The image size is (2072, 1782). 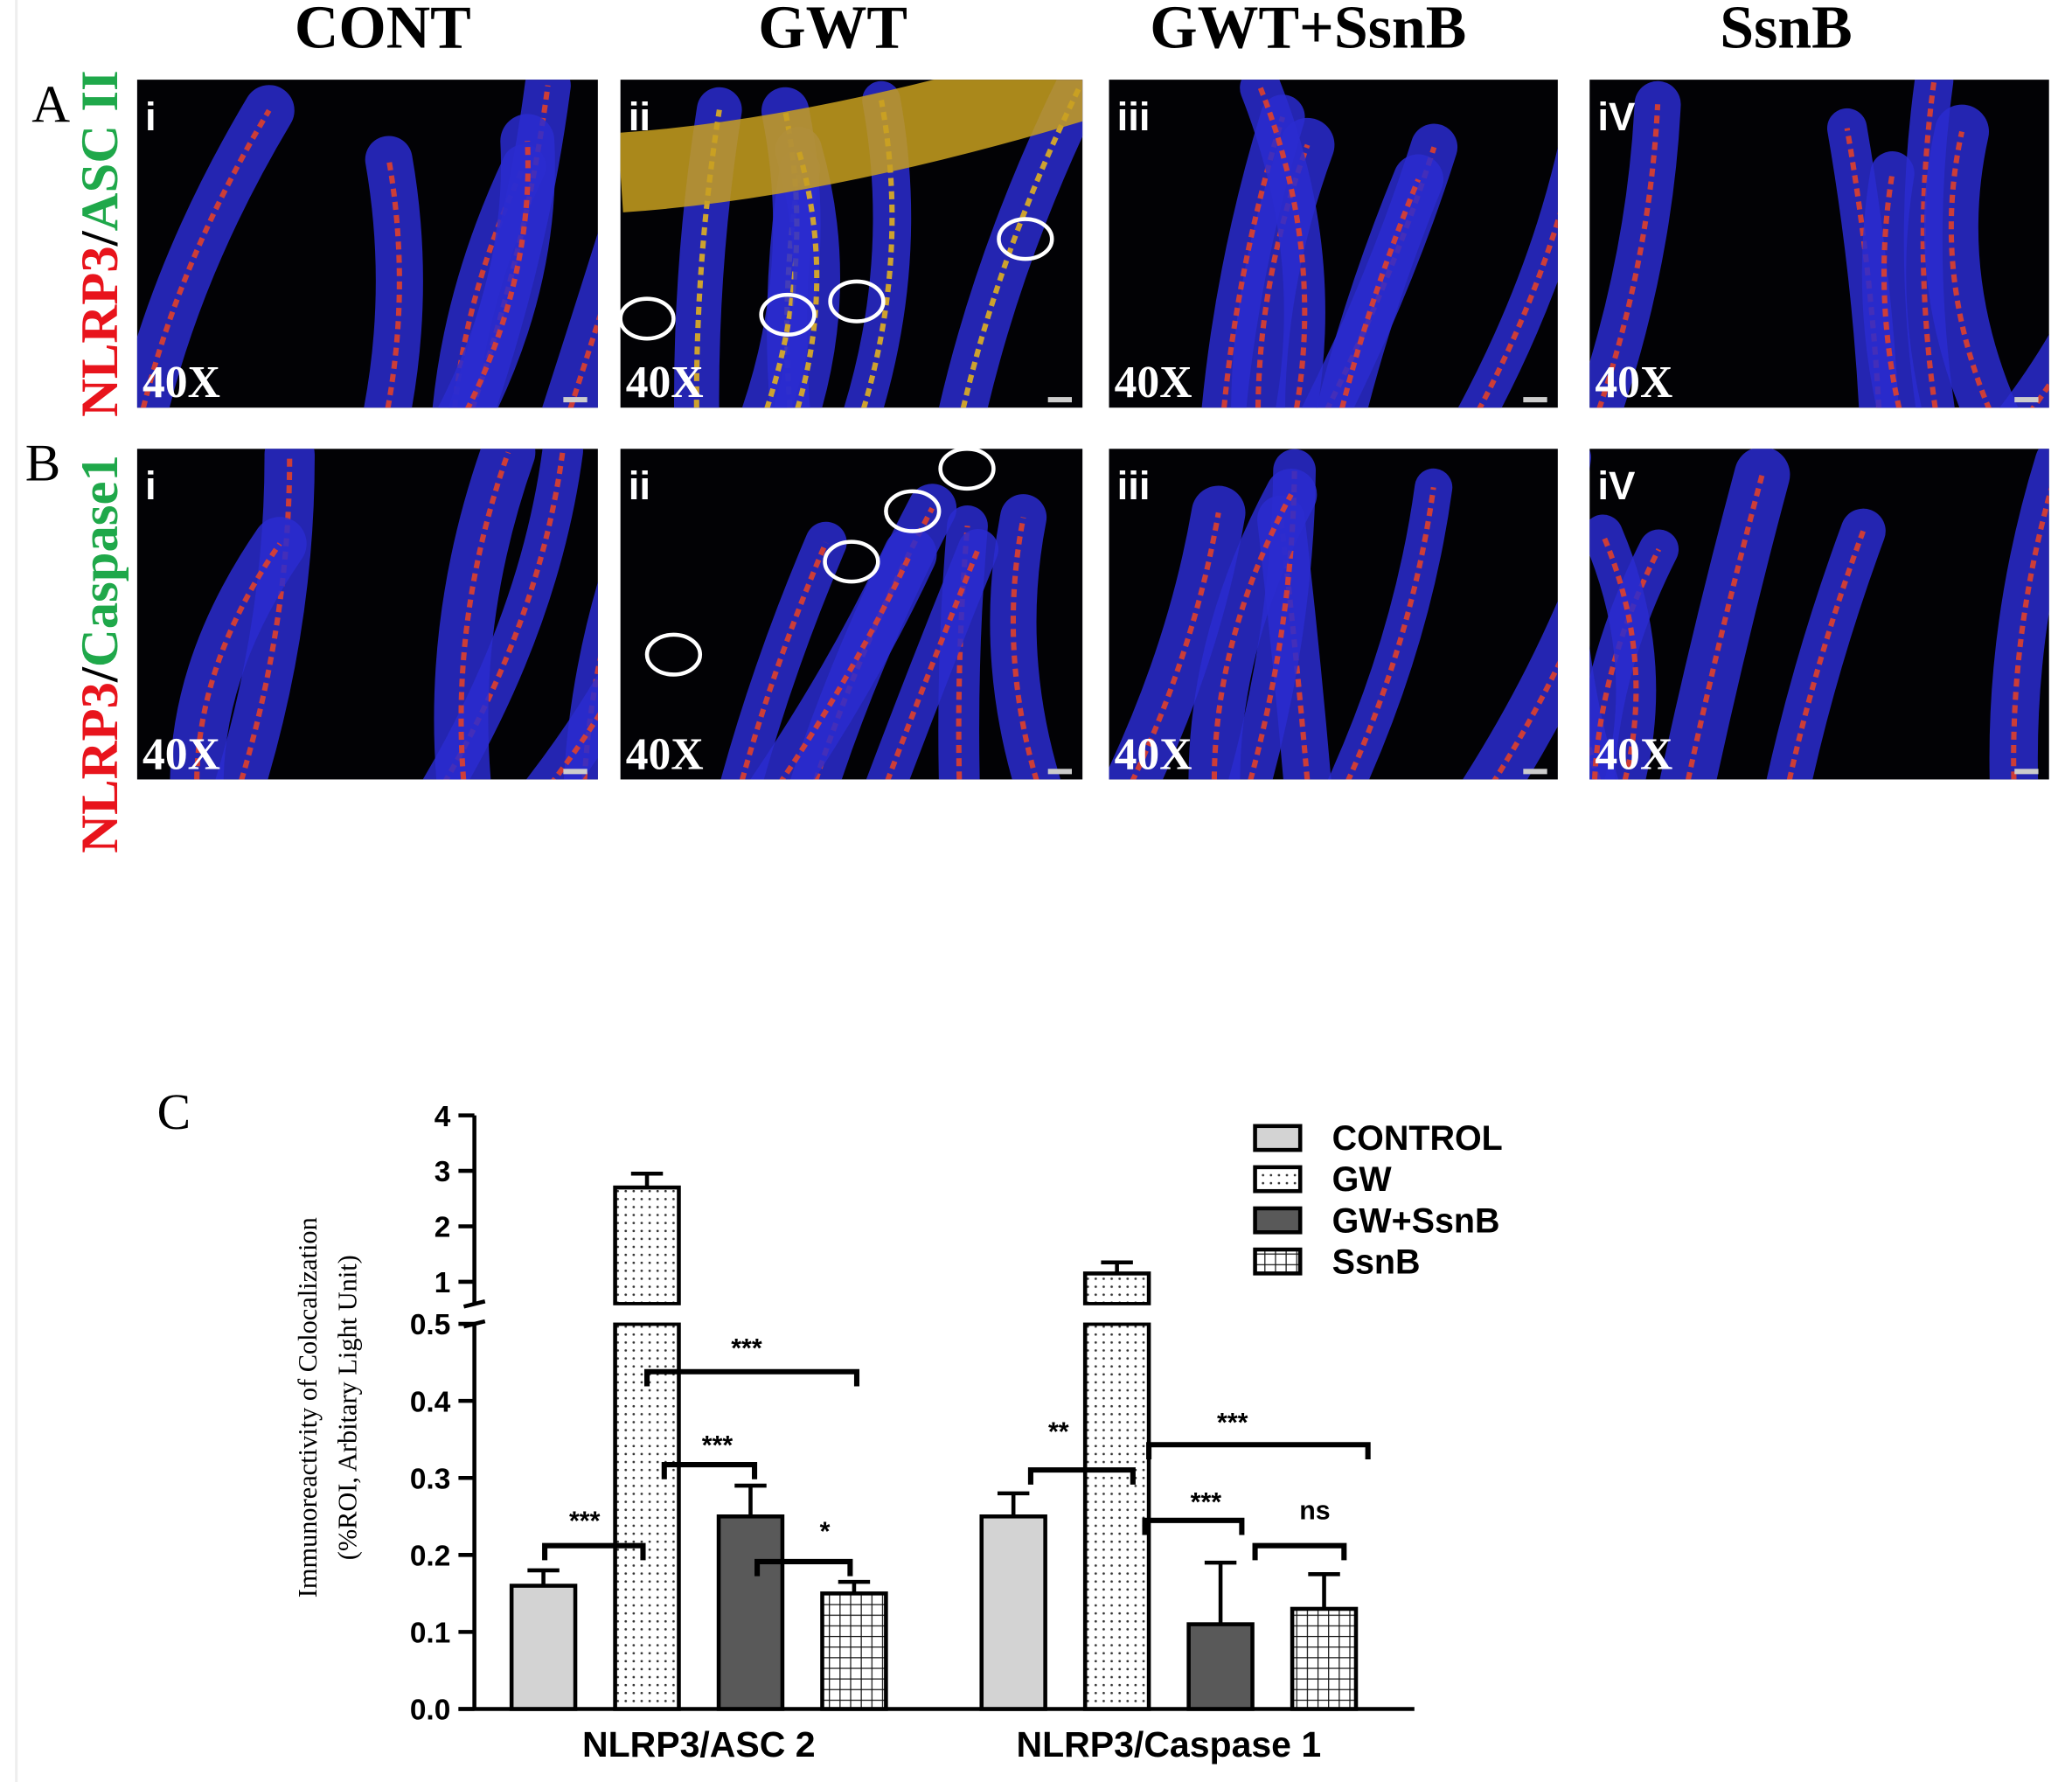 What do you see at coordinates (443, 1172) in the screenshot?
I see `y-tick-label: 3` at bounding box center [443, 1172].